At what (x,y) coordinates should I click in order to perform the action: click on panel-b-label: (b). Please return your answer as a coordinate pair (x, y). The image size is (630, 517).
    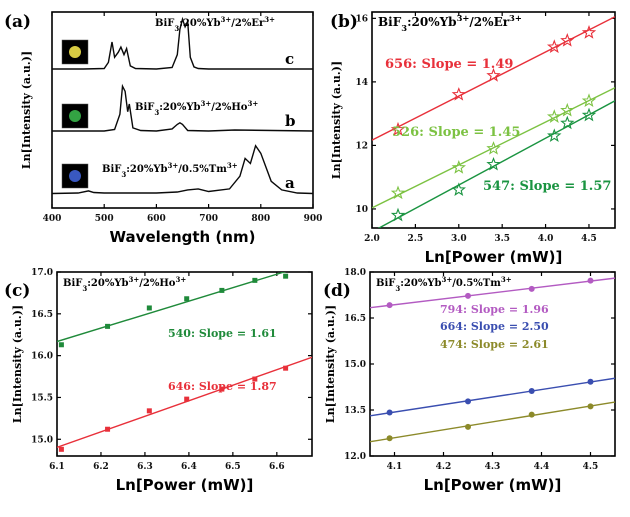
    Looking at the image, I should click on (344, 22).